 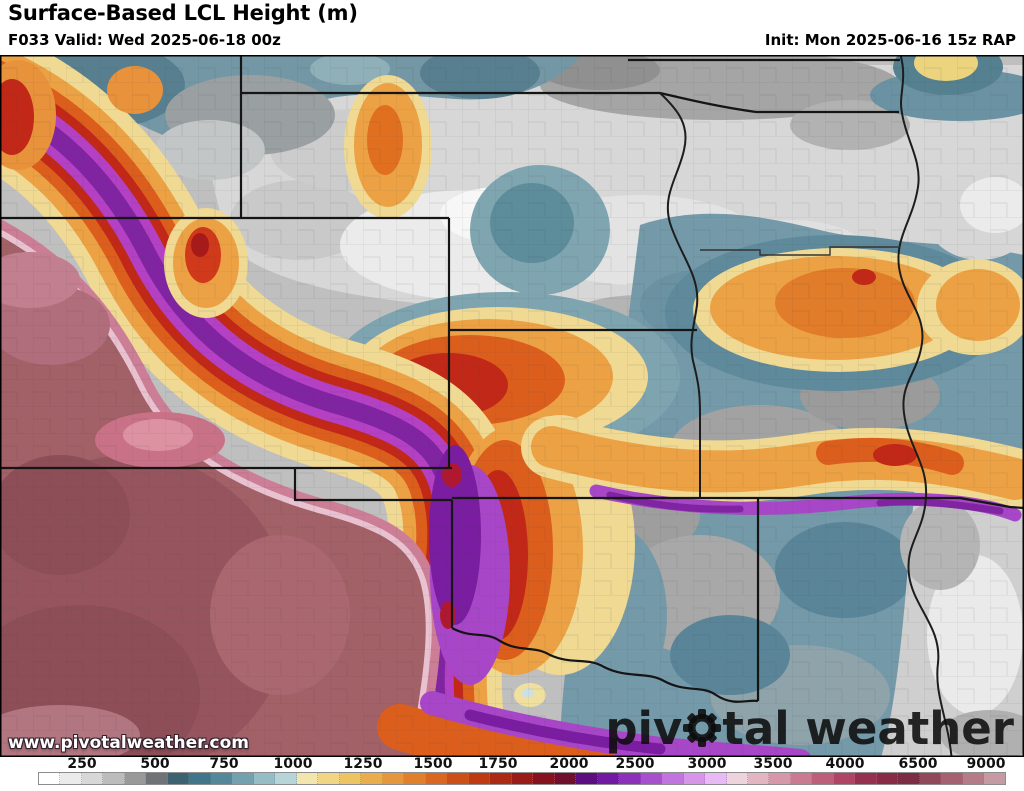 What do you see at coordinates (224, 764) in the screenshot?
I see `colorbar-tick-label: 750` at bounding box center [224, 764].